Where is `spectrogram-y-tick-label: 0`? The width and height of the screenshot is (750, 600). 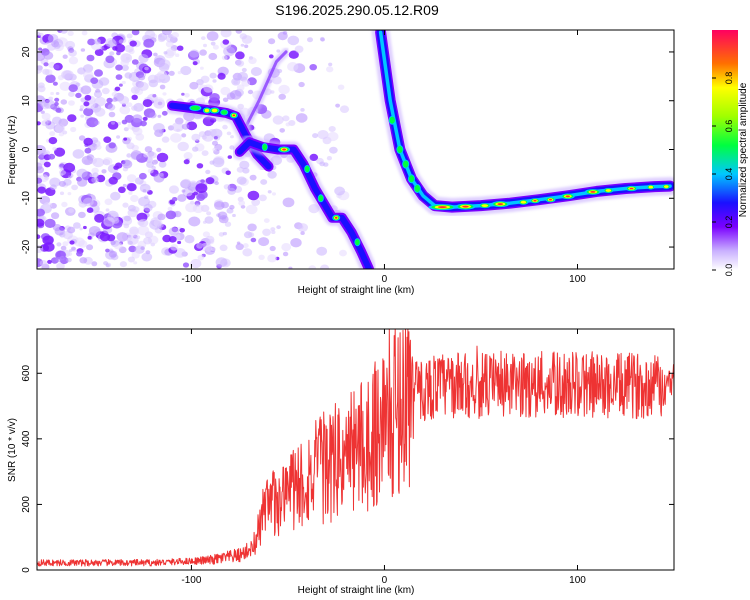
spectrogram-y-tick-label: 0 is located at coordinates (26, 149).